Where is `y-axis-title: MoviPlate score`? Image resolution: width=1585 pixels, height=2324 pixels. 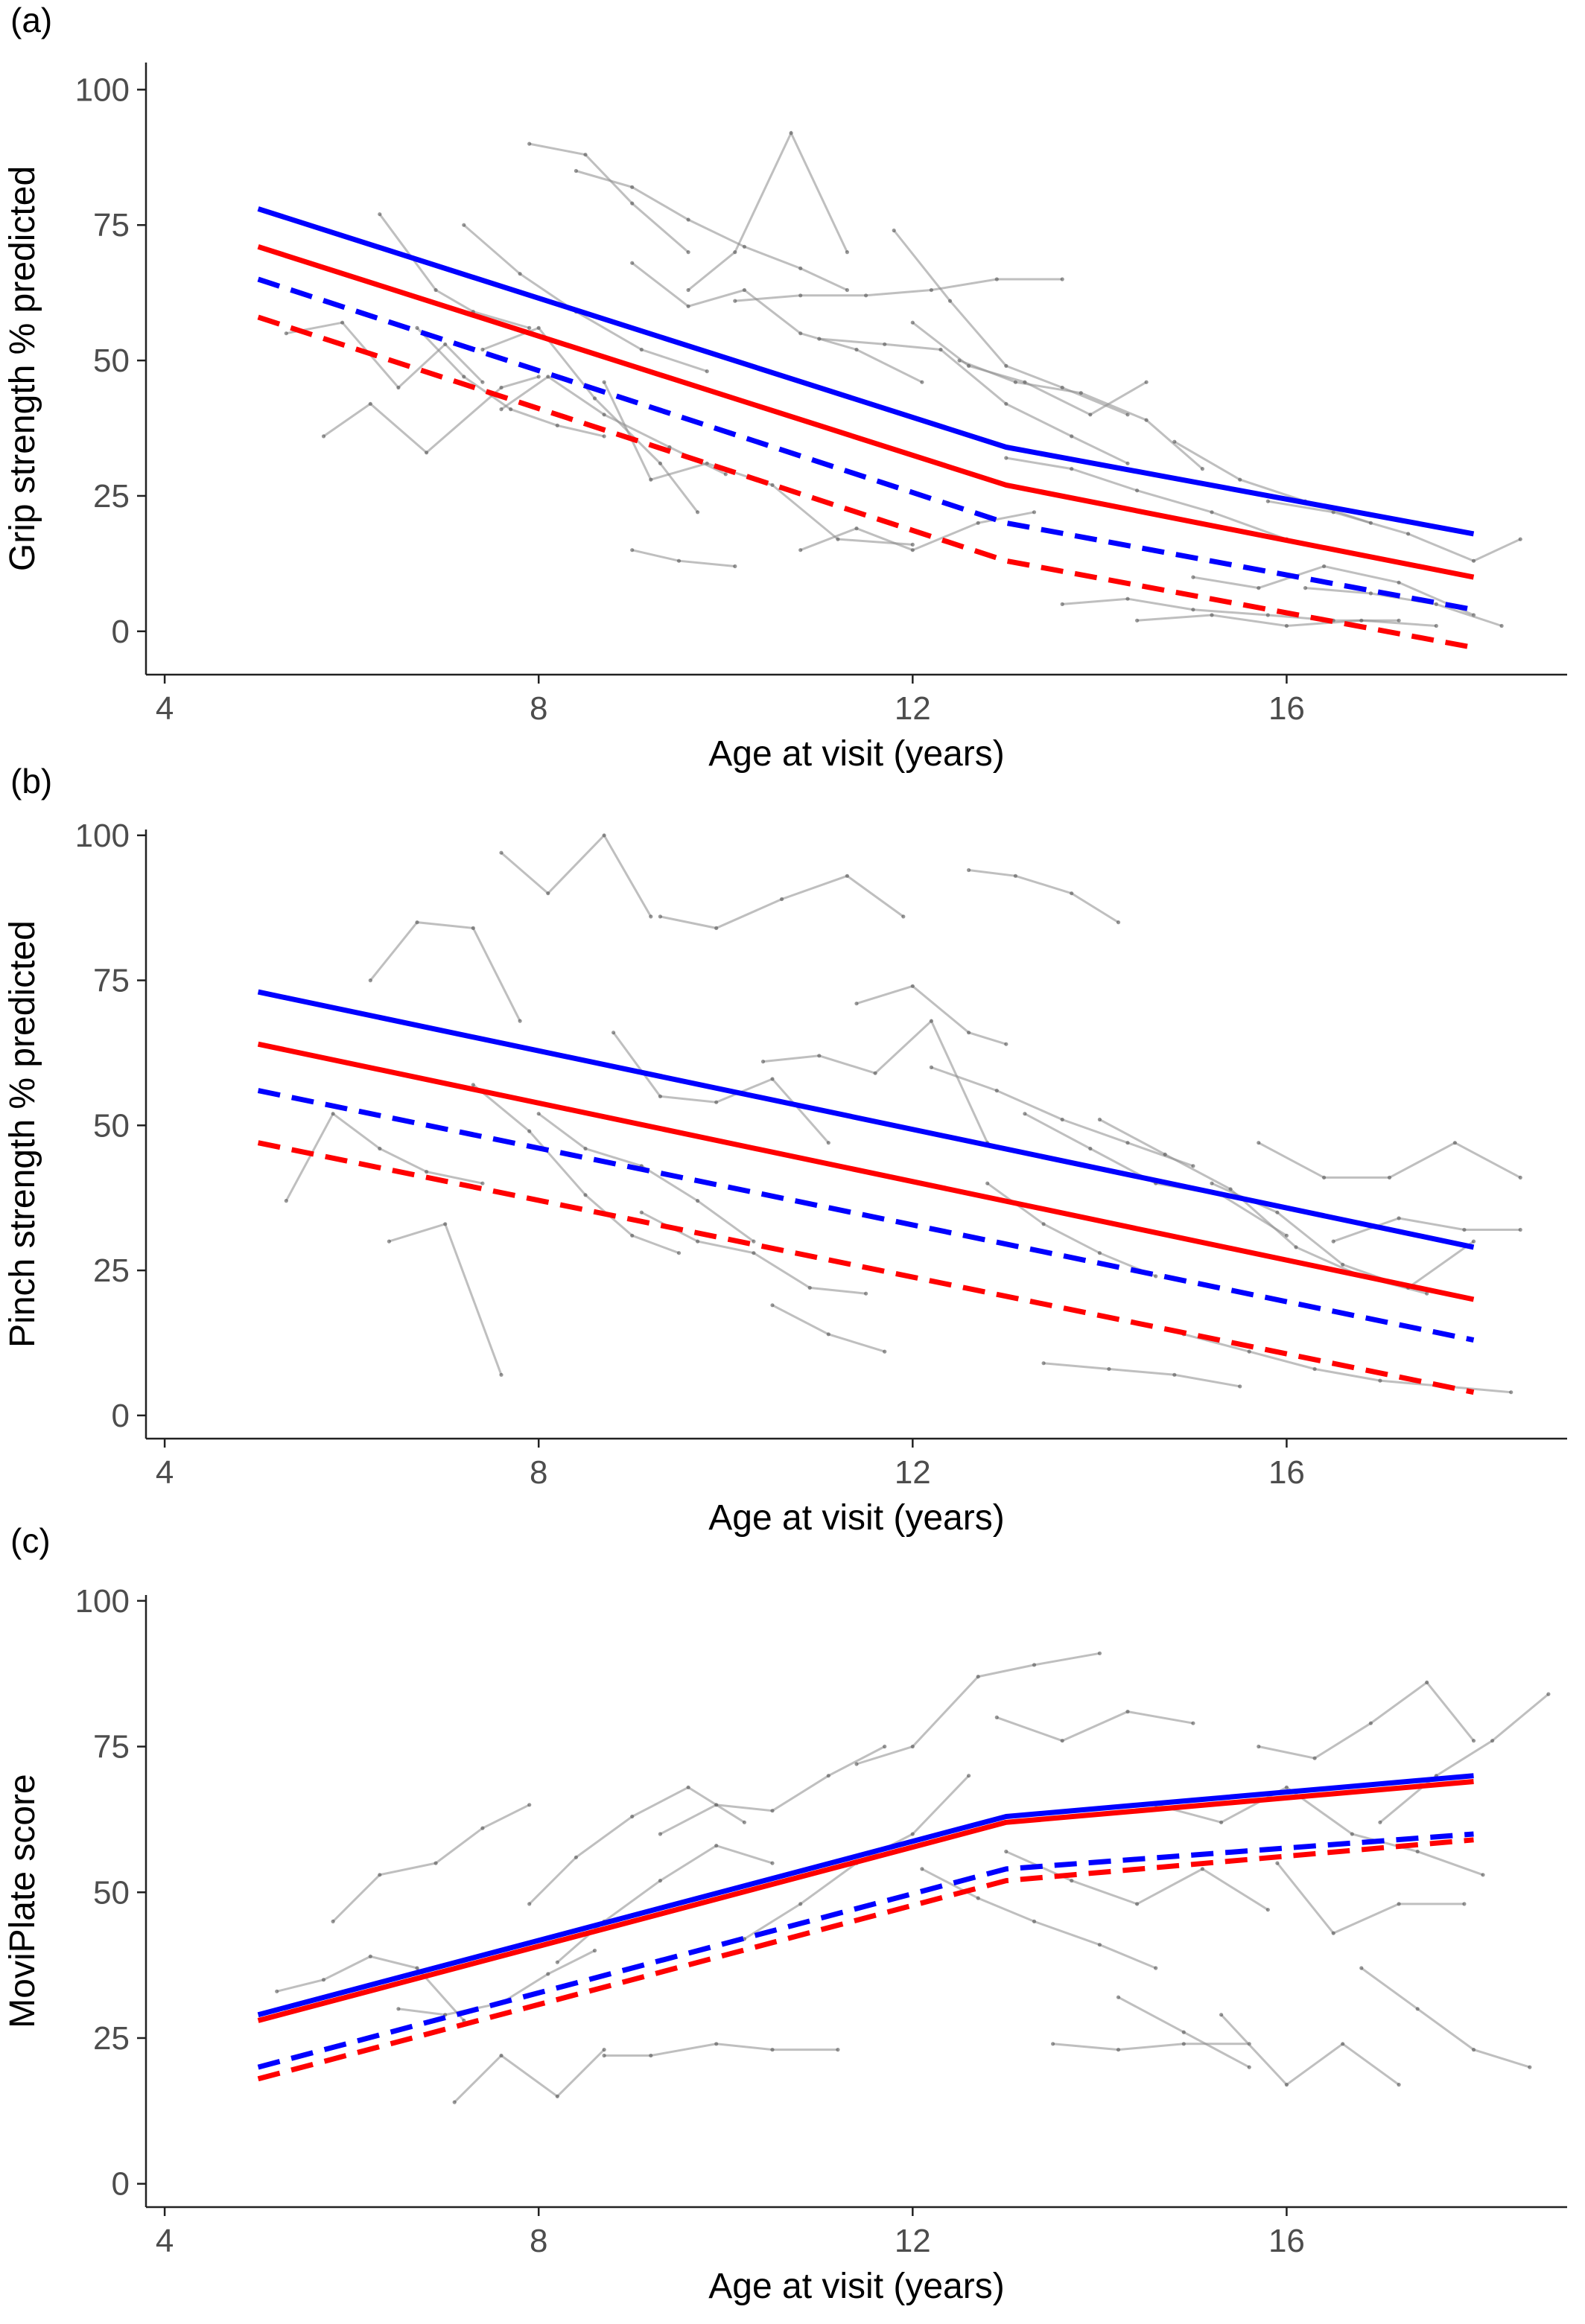
y-axis-title: MoviPlate score is located at coordinates (22, 1901).